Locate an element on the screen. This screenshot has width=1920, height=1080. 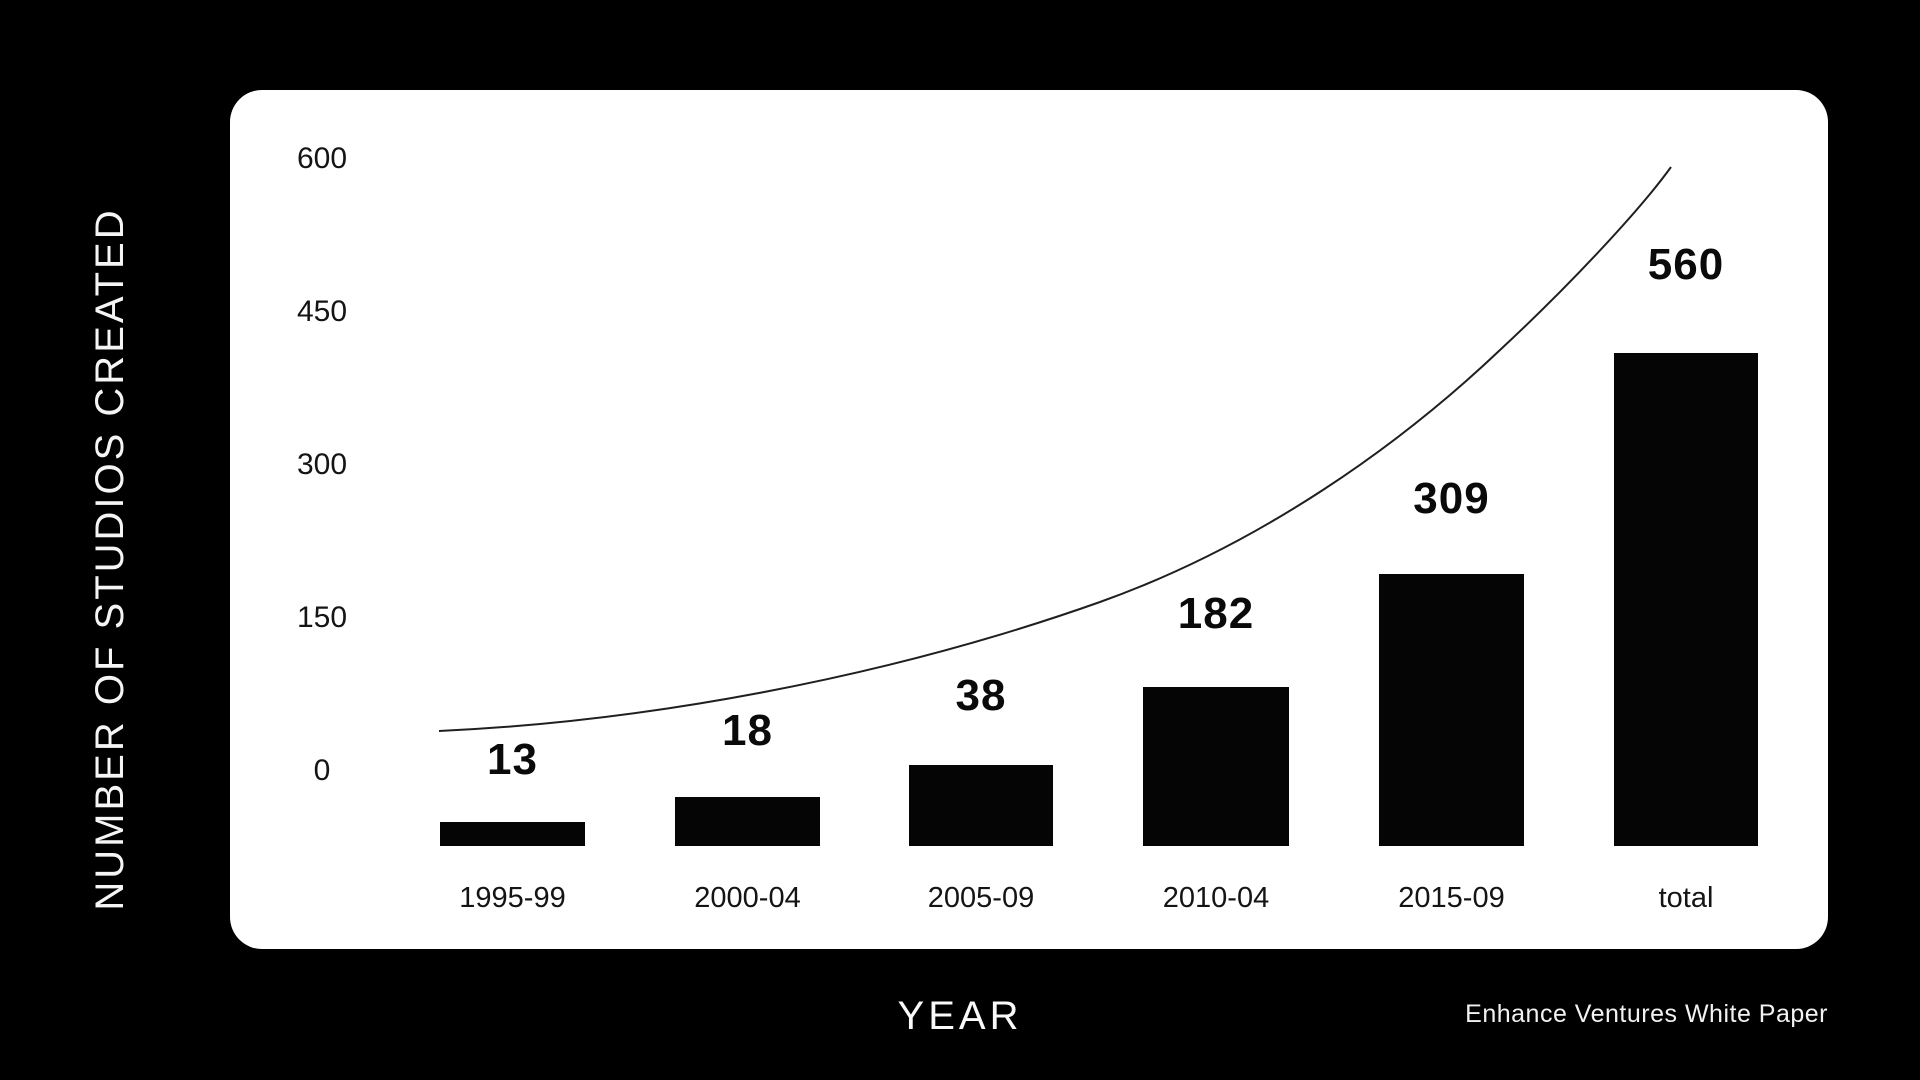
bar-value-label: 18 is located at coordinates (747, 730).